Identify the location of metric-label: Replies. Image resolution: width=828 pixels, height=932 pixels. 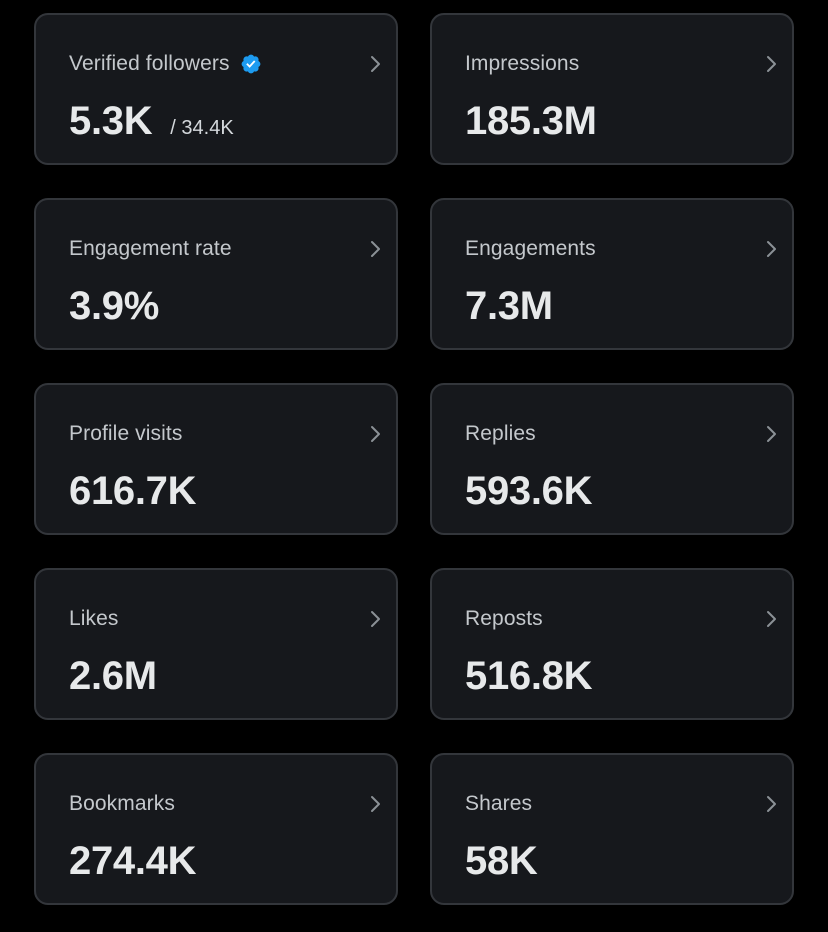
(500, 433).